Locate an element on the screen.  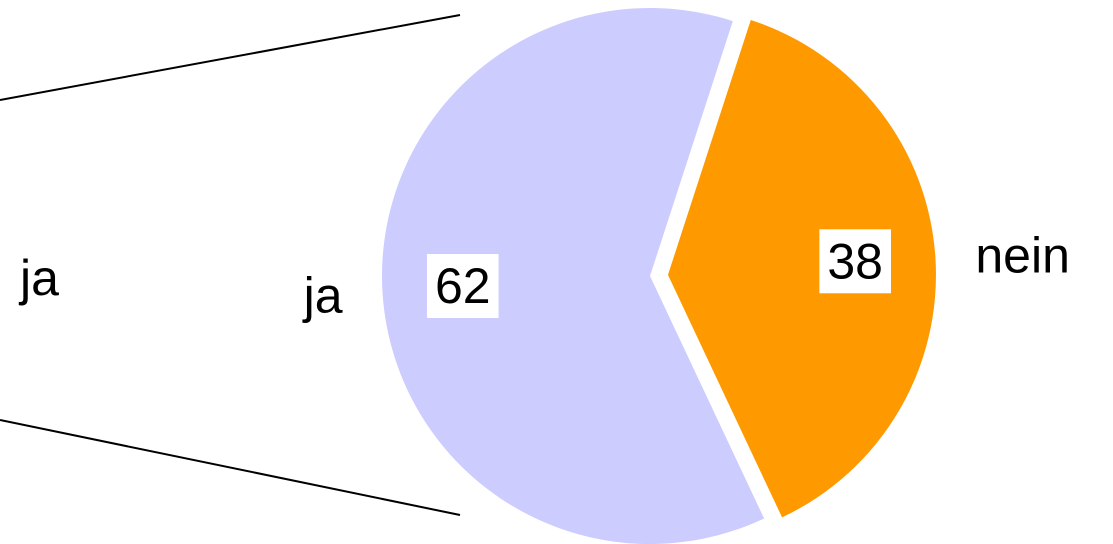
data-label: 38 is located at coordinates (855, 261).